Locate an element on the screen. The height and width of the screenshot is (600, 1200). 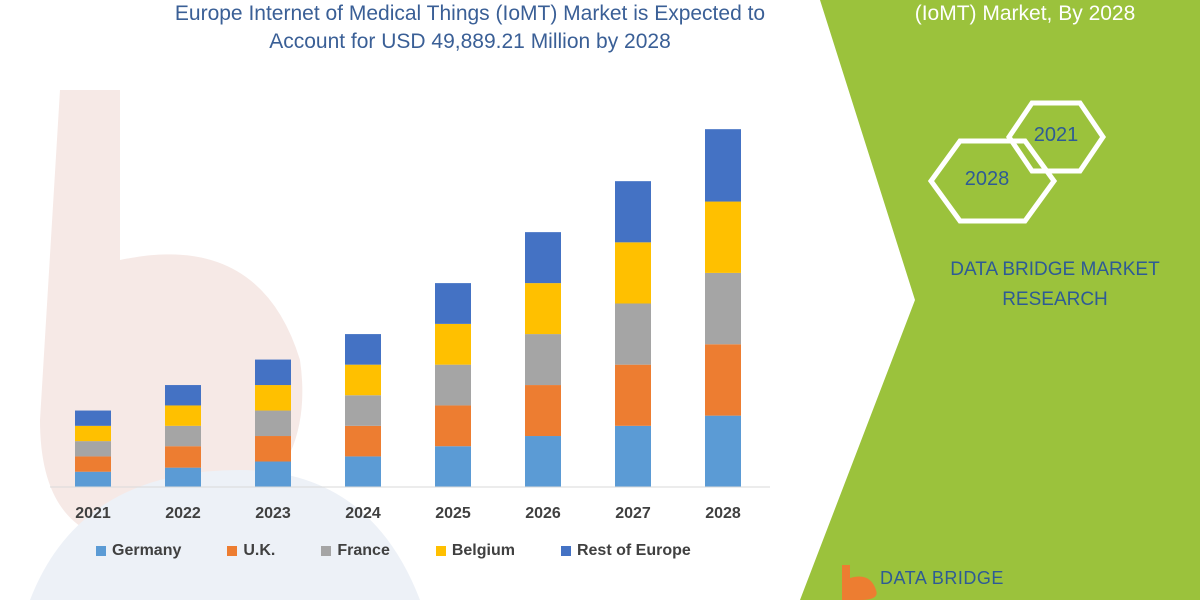
bar-2021-france is located at coordinates (93, 449).